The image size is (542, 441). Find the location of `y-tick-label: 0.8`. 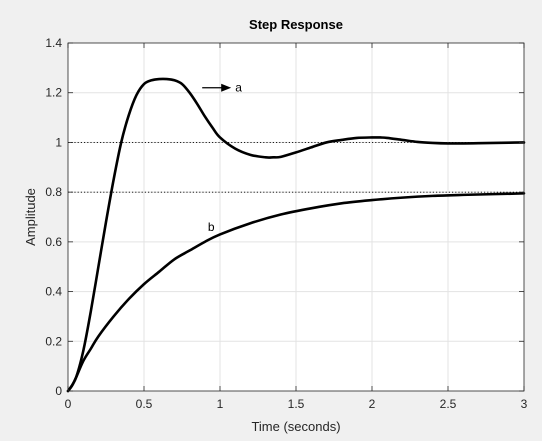

y-tick-label: 0.8 is located at coordinates (53, 192).